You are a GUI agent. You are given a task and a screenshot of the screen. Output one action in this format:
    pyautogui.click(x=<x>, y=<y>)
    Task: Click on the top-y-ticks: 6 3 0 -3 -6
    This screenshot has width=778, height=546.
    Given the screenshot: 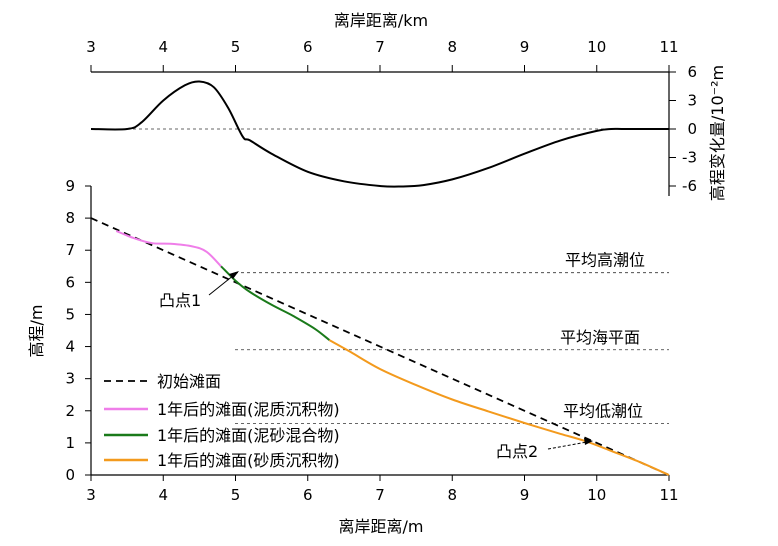 What is the action you would take?
    pyautogui.click(x=683, y=129)
    